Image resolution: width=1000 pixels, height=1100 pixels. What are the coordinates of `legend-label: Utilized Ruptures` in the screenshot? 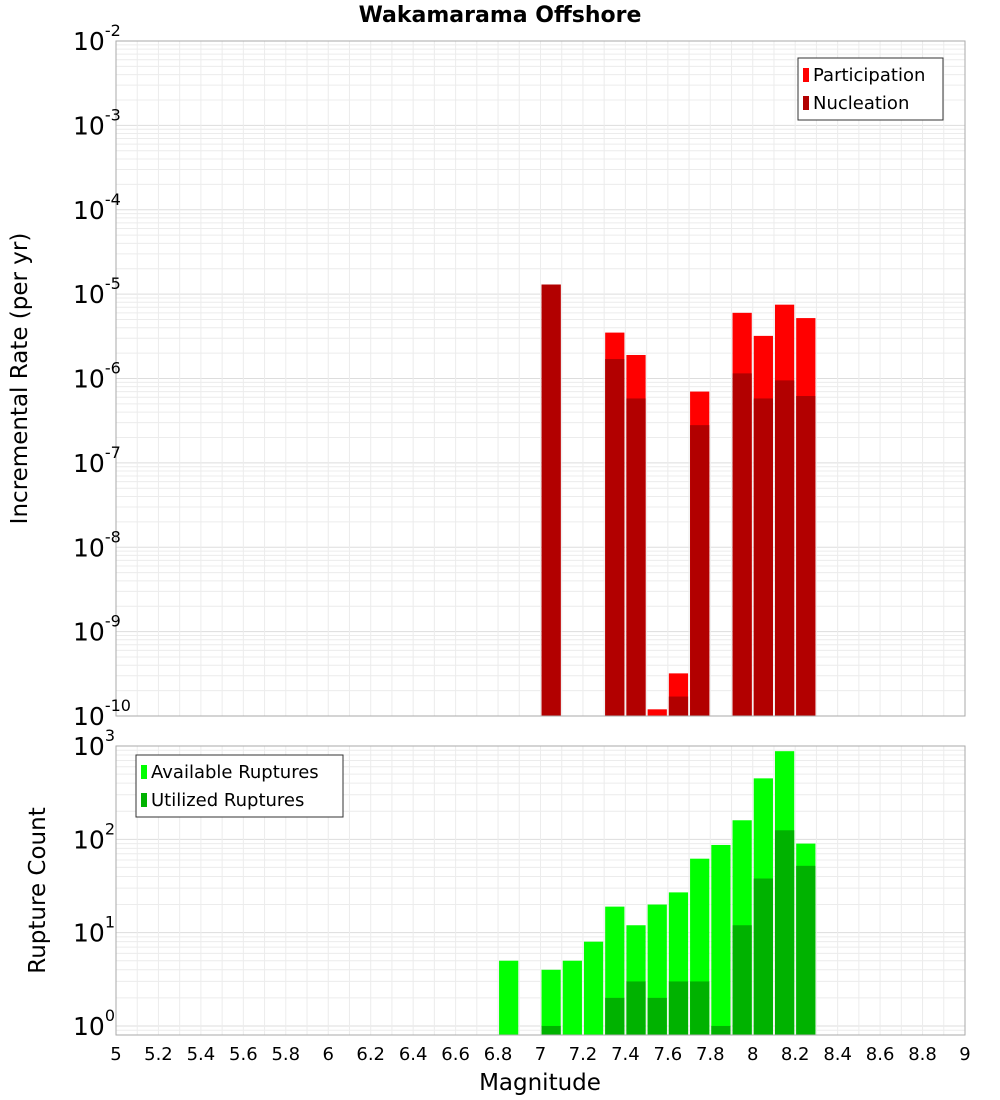 It's located at (227, 800).